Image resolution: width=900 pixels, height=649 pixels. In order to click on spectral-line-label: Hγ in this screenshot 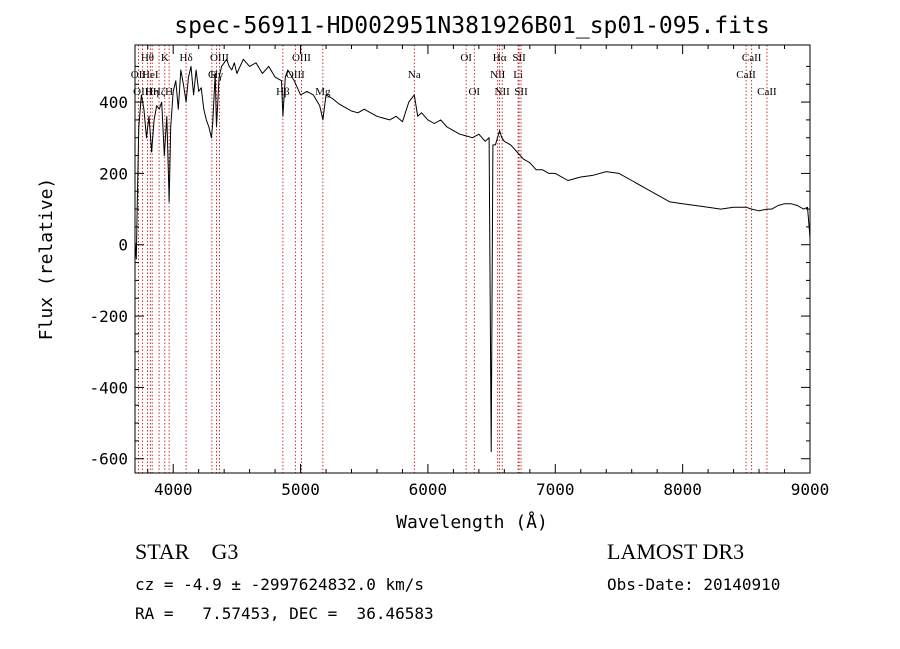, I will do `click(216, 75)`.